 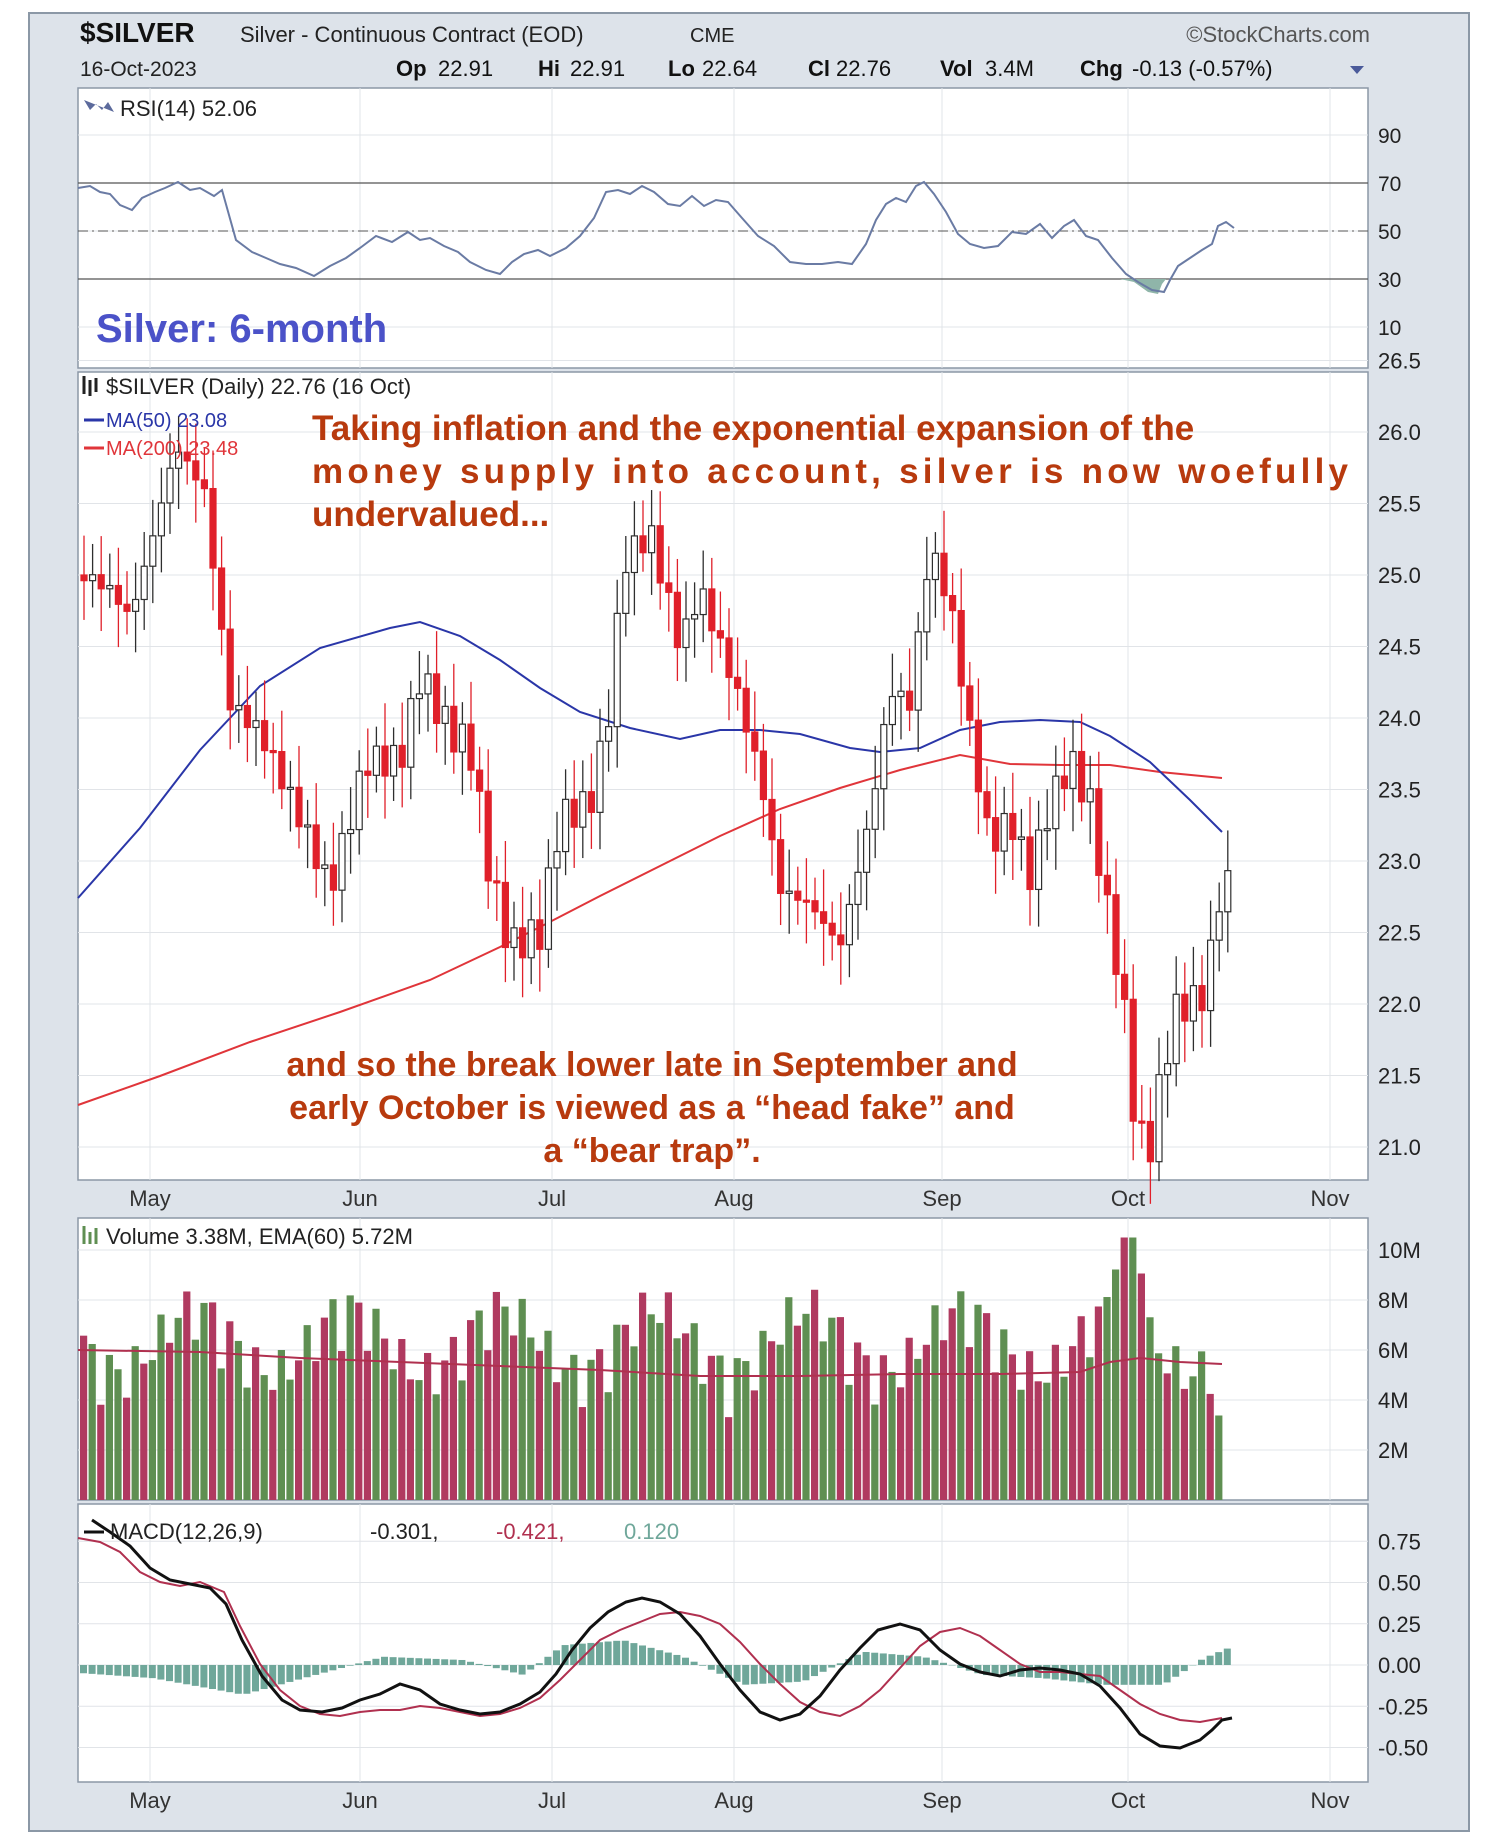 What do you see at coordinates (1329, 1198) in the screenshot?
I see `month-tick-label: Nov` at bounding box center [1329, 1198].